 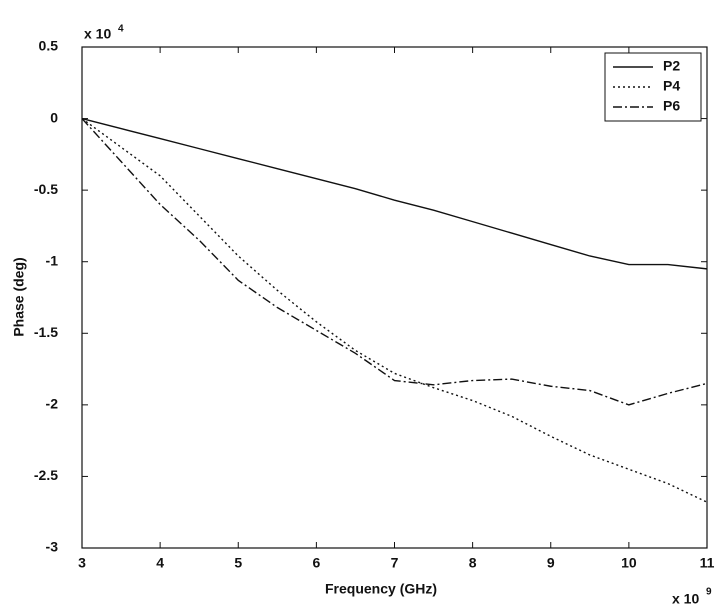 What do you see at coordinates (671, 66) in the screenshot?
I see `legend-label: P2` at bounding box center [671, 66].